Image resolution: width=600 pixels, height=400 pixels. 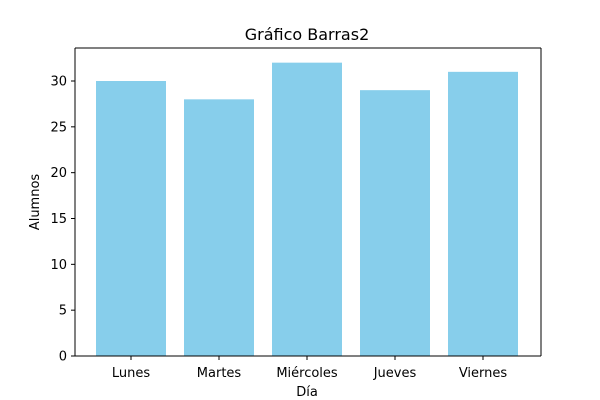 I want to click on y-tick-label: 15, so click(x=58, y=219).